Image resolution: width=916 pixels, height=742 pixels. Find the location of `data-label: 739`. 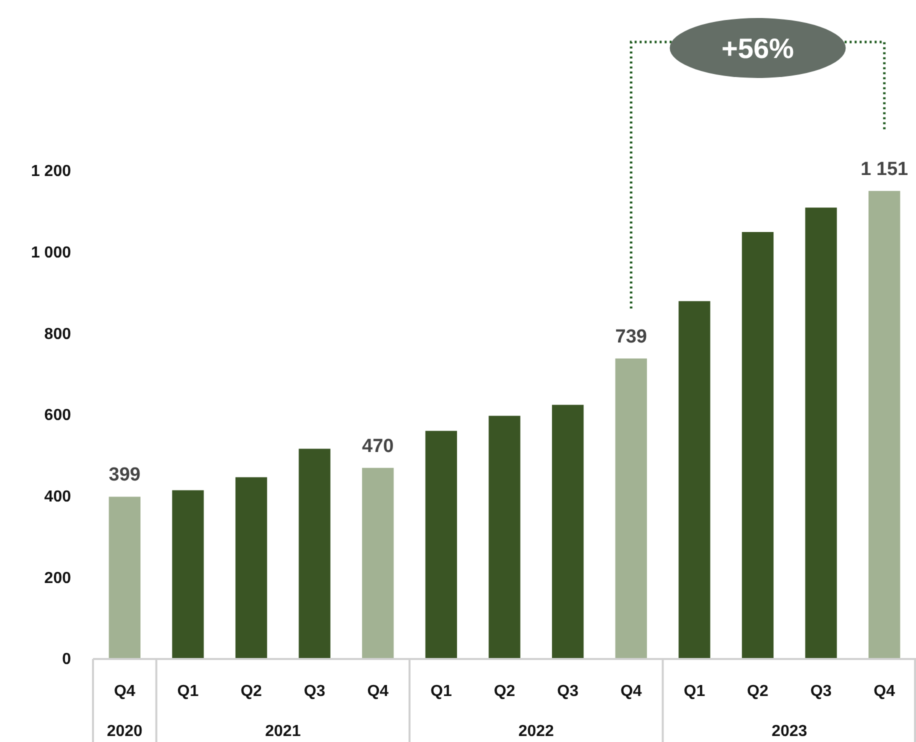

data-label: 739 is located at coordinates (631, 337).